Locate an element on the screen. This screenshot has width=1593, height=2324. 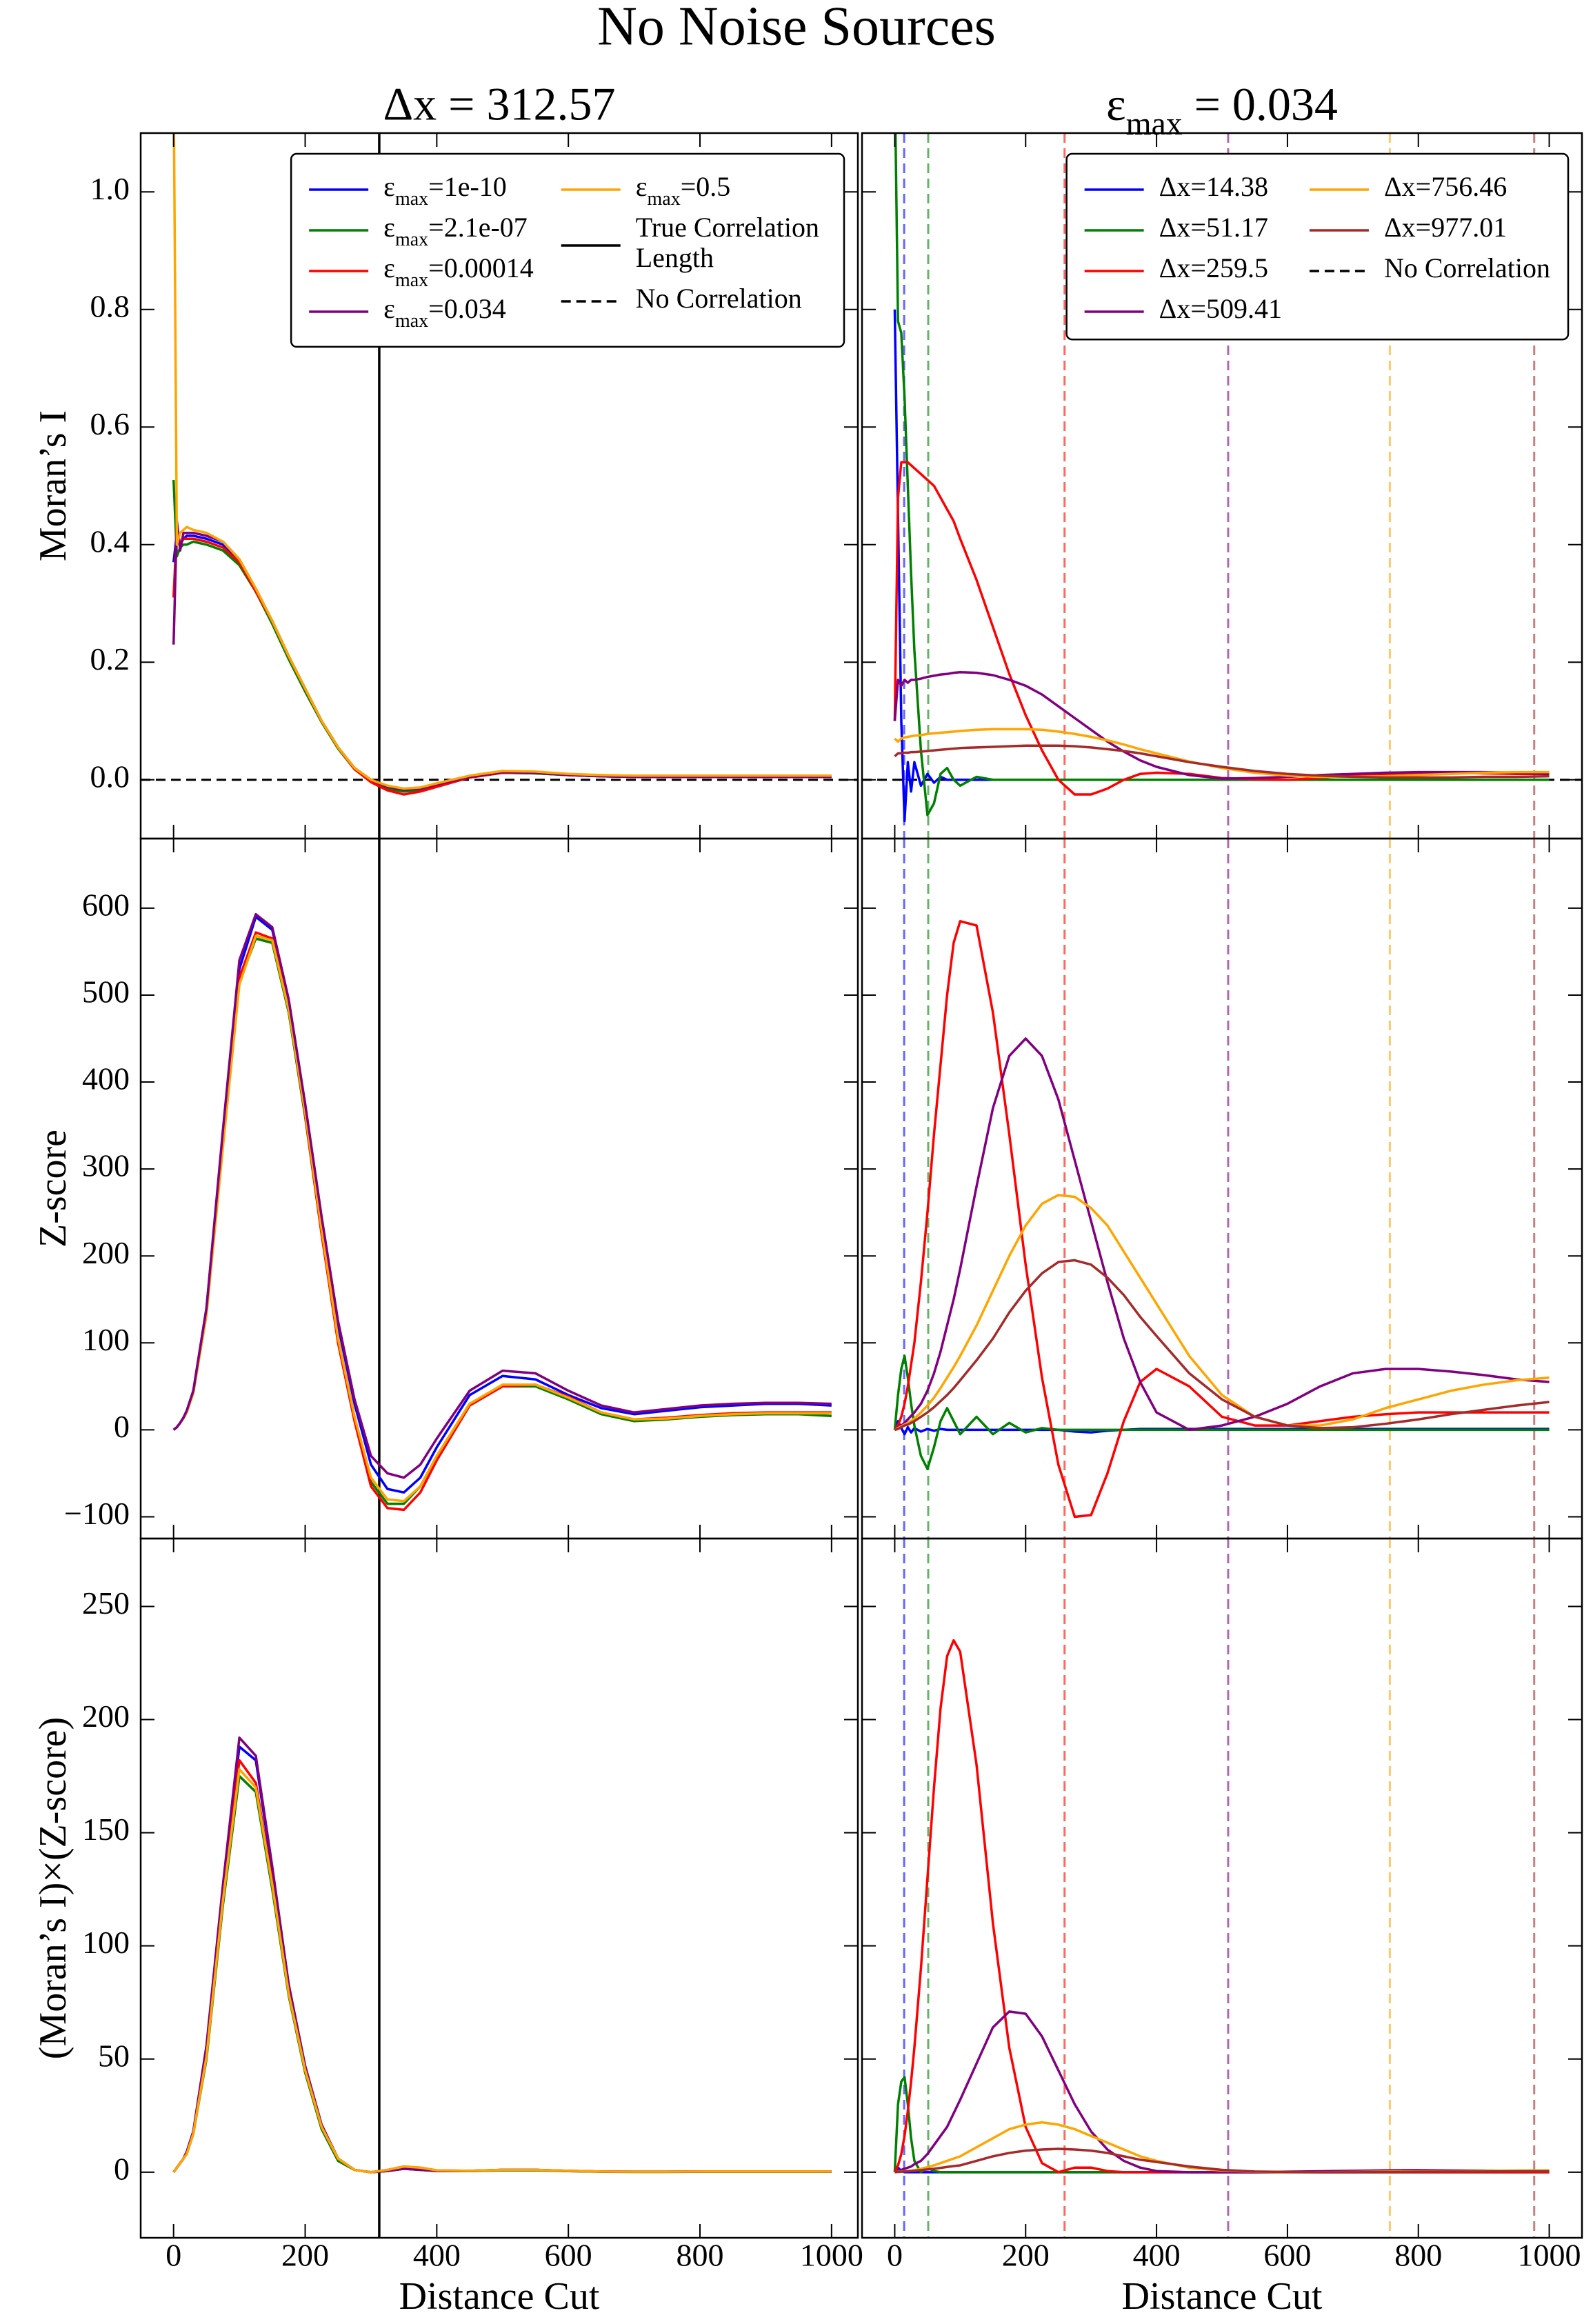
legend-label: Δx=51.17 is located at coordinates (1213, 227).